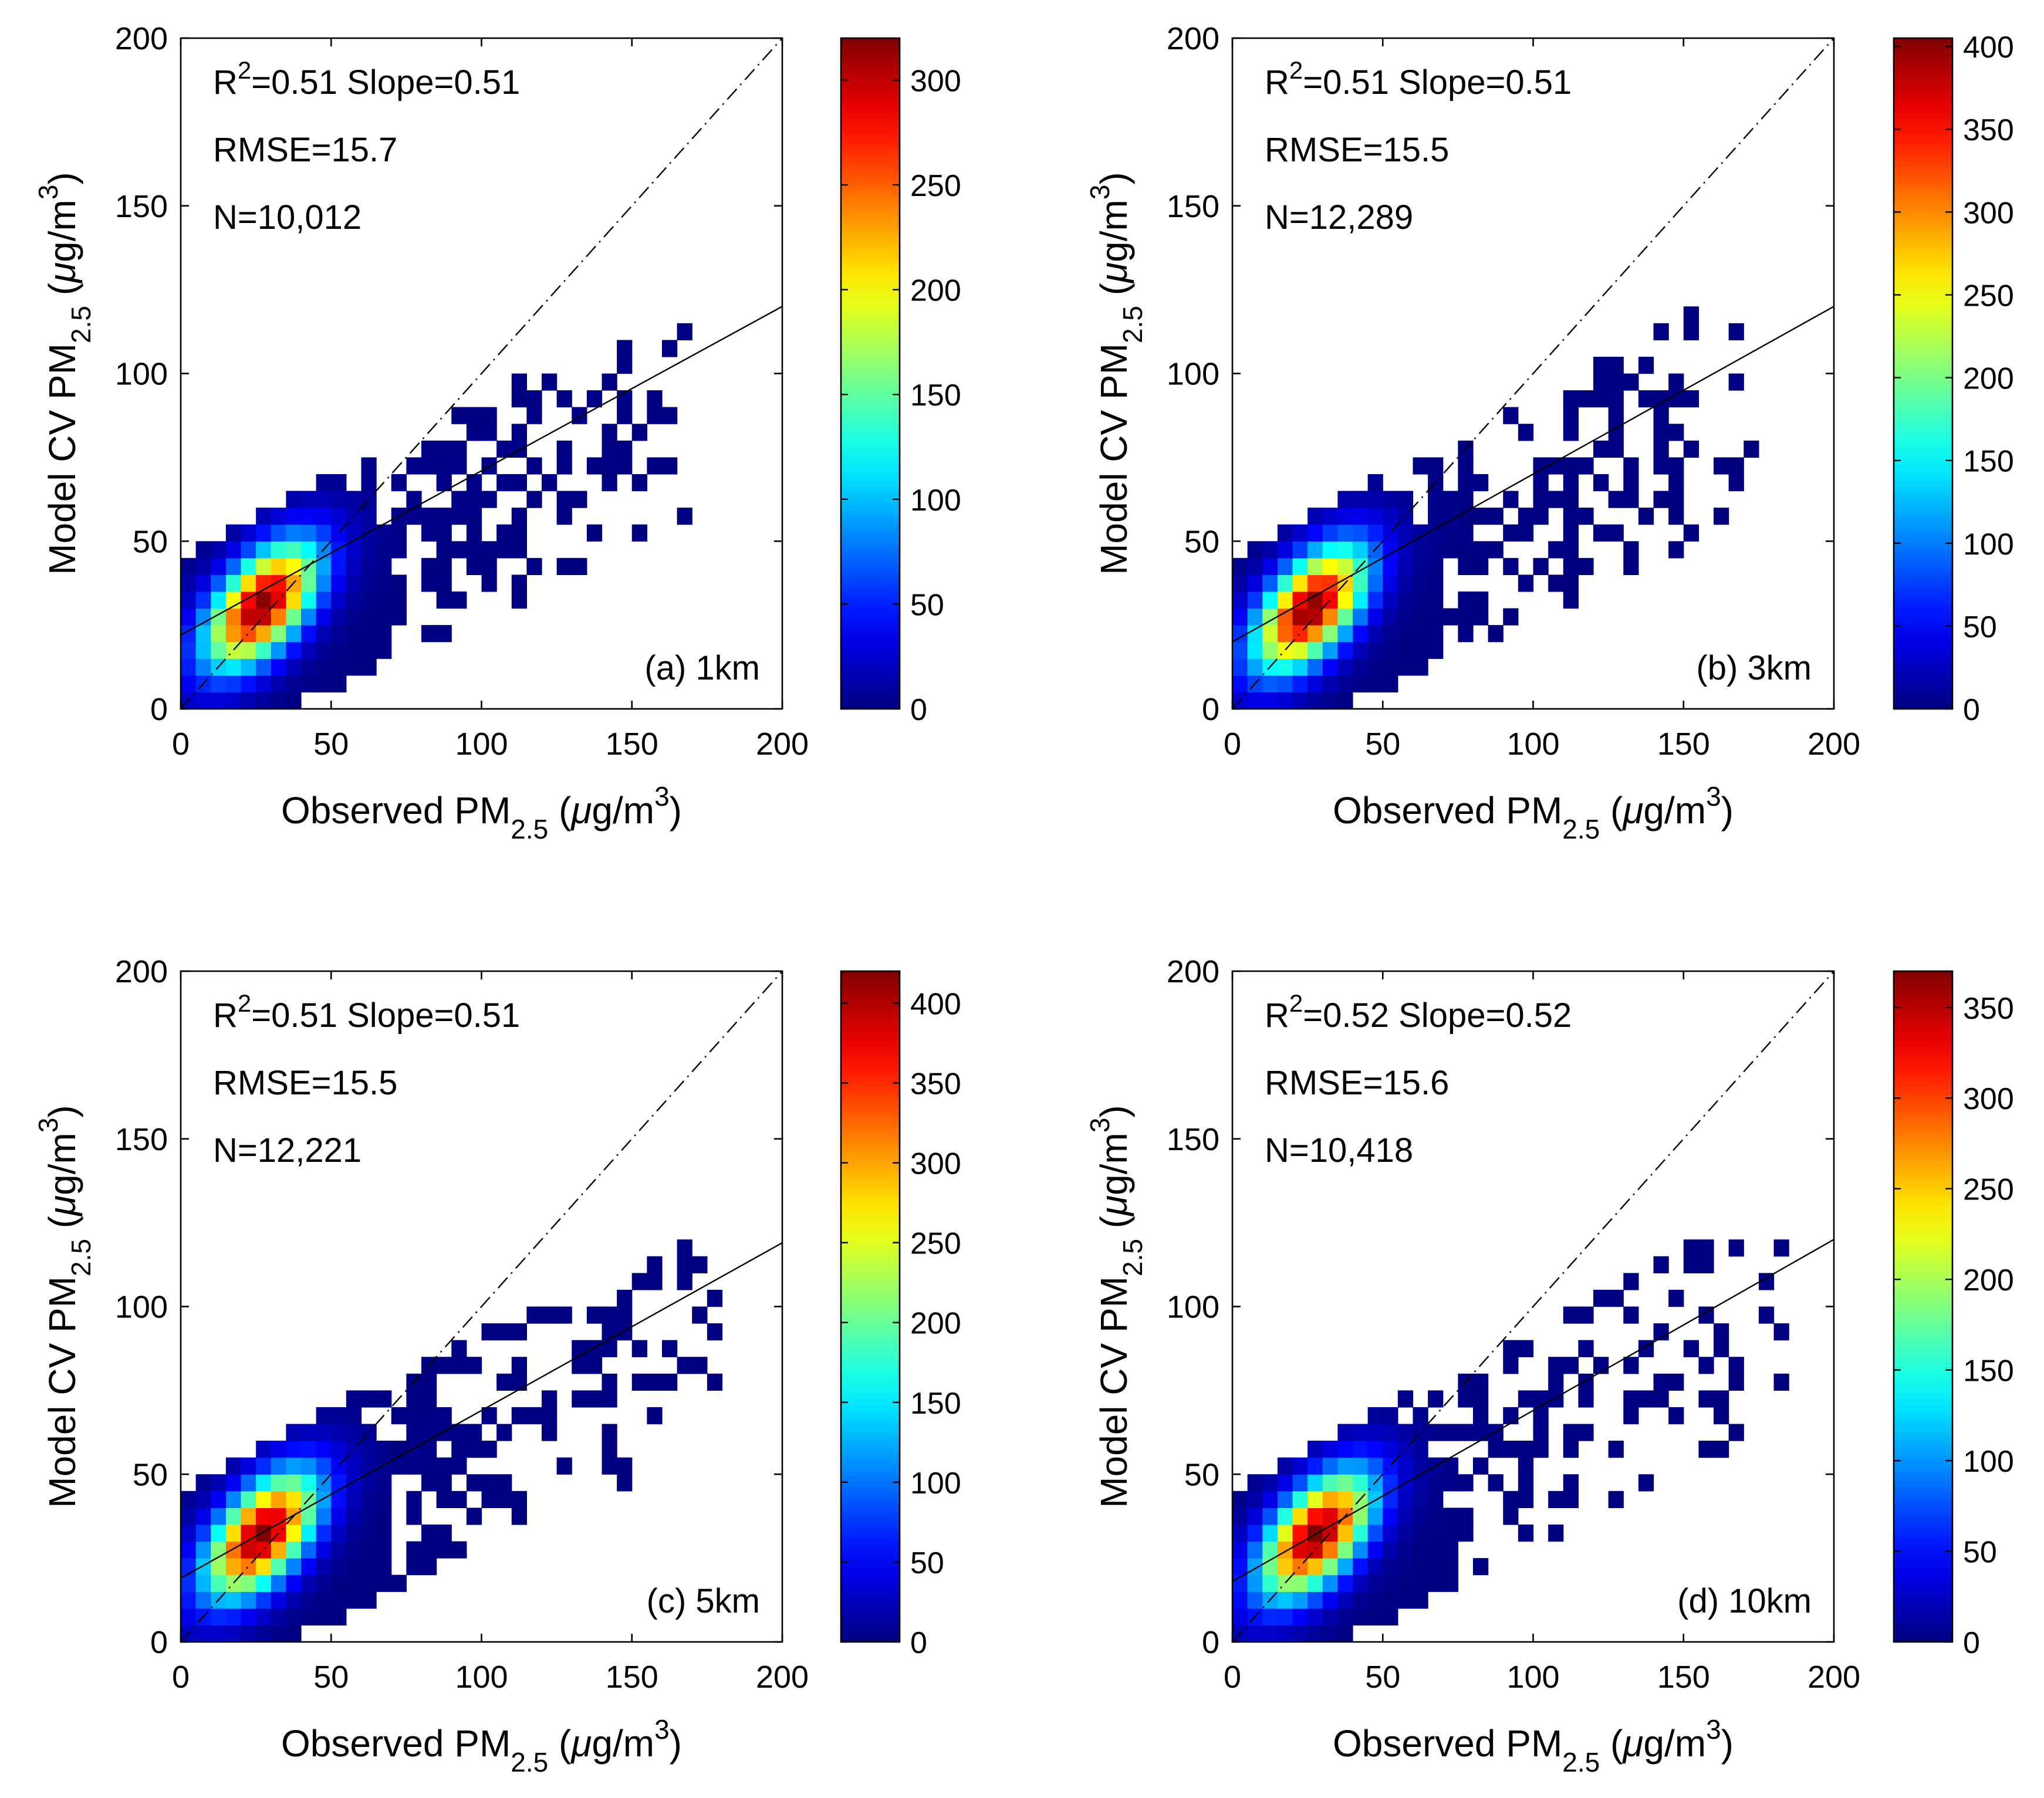  Describe the element at coordinates (1989, 130) in the screenshot. I see `colorbar-tick-label: 350` at that location.